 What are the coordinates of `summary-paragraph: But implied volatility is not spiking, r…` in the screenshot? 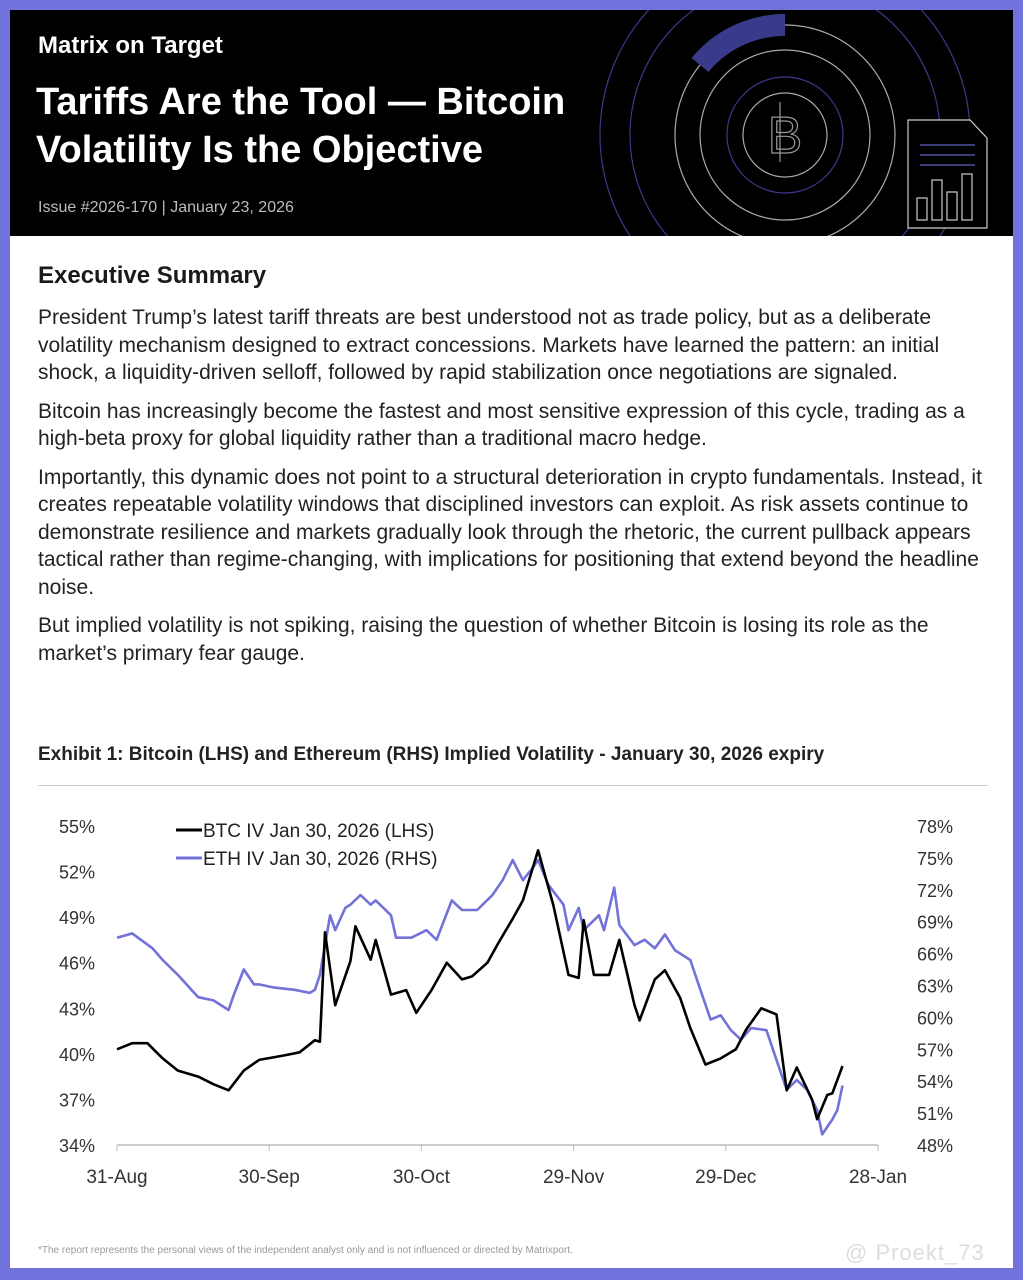 It's located at (483, 639).